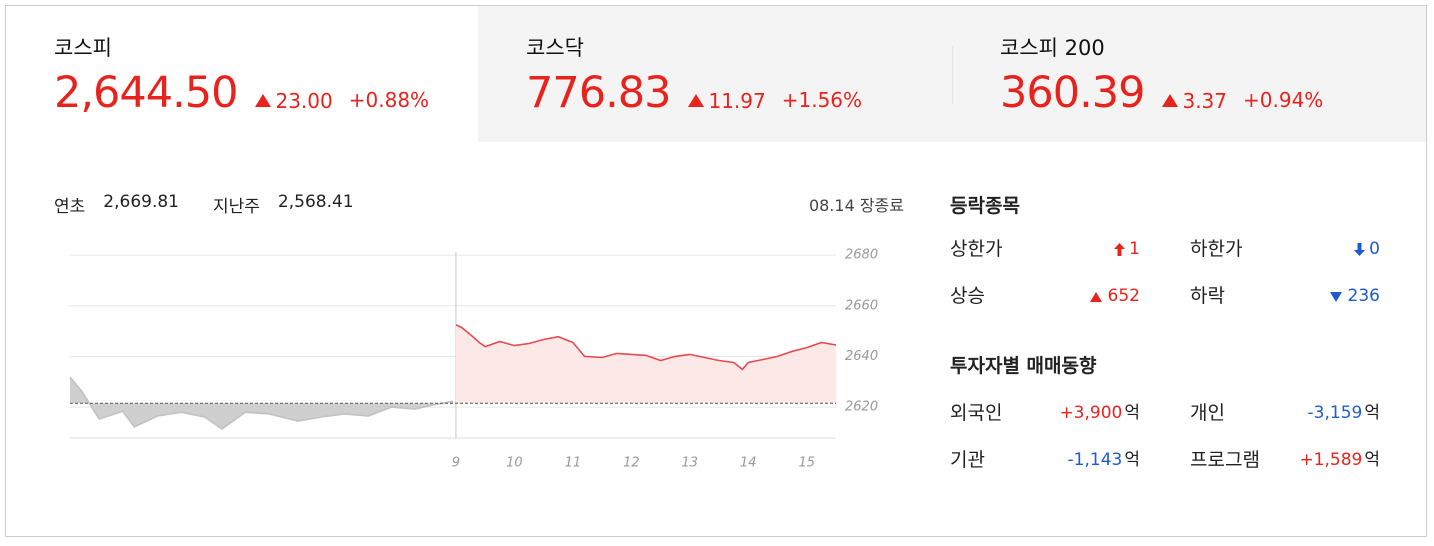 The image size is (1434, 546). Describe the element at coordinates (1360, 249) in the screenshot. I see `down-arrow-icon` at that location.